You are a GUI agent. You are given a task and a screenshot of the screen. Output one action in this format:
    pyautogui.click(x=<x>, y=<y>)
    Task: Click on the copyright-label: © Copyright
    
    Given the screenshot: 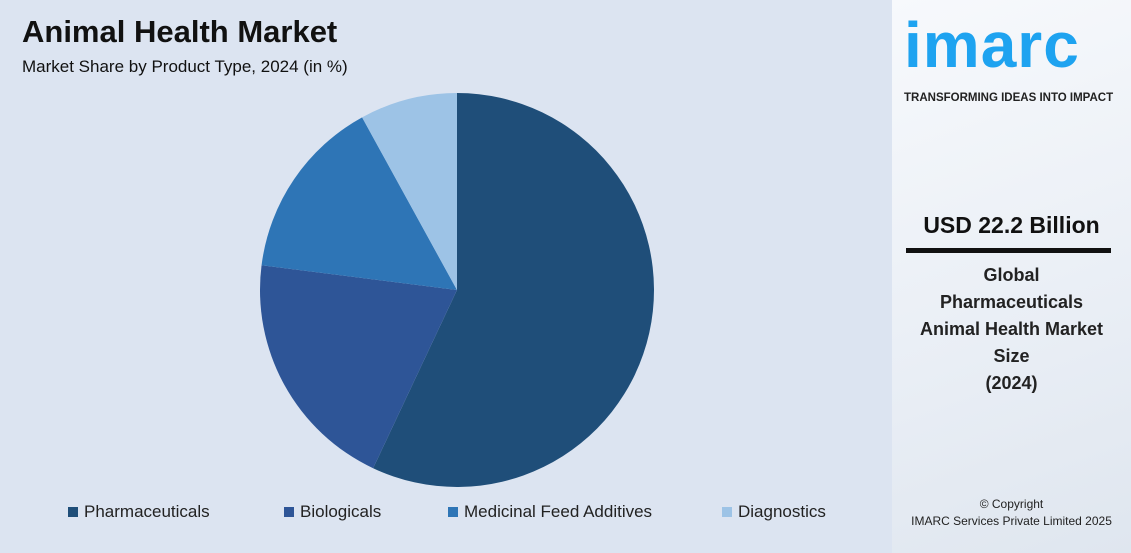 What is the action you would take?
    pyautogui.click(x=1011, y=504)
    